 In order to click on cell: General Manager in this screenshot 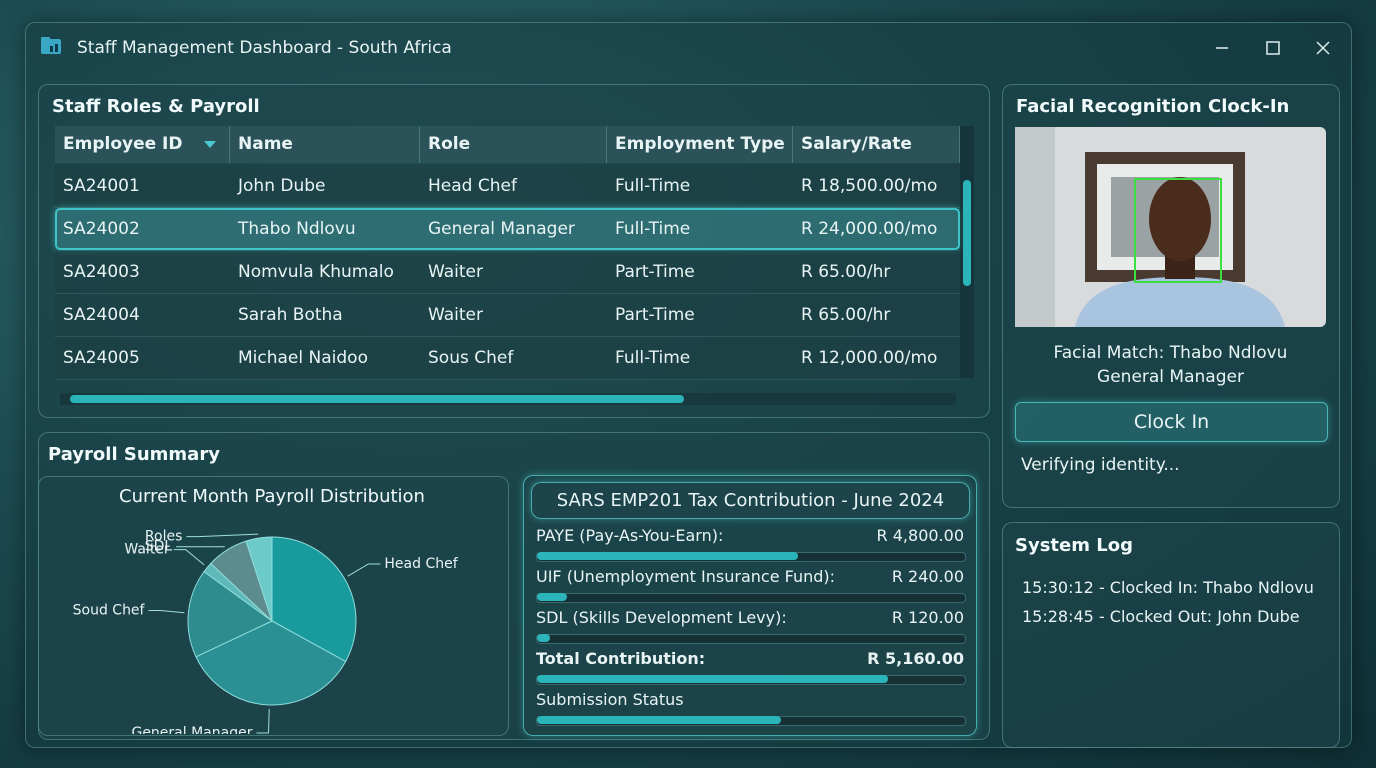, I will do `click(501, 229)`.